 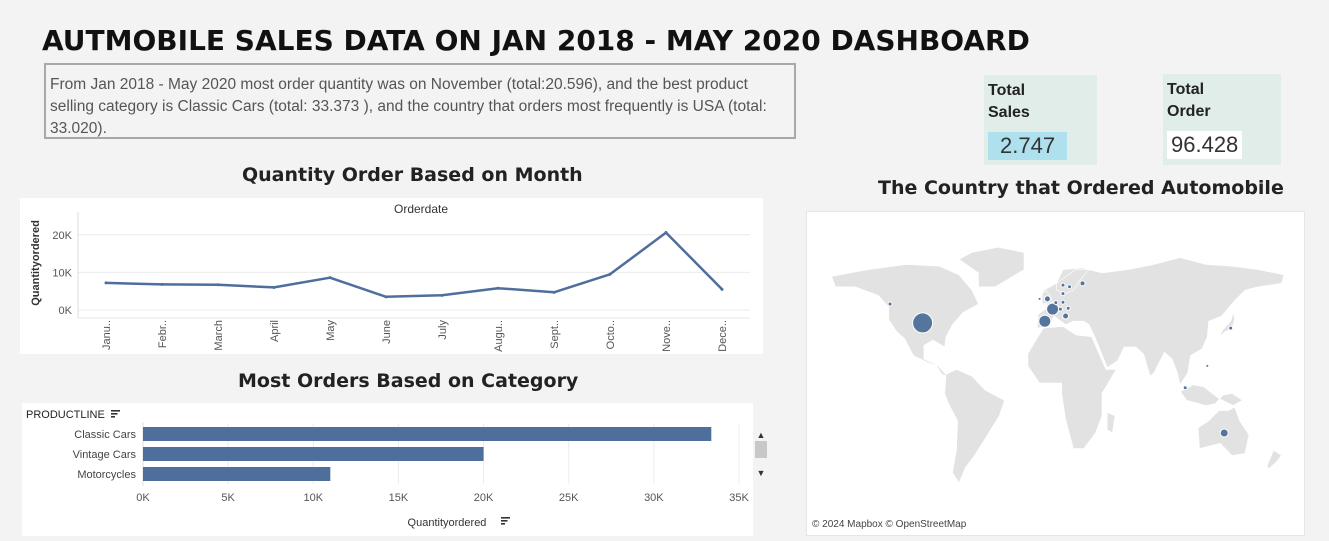 What do you see at coordinates (1160, 321) in the screenshot?
I see `landmass-eurasia` at bounding box center [1160, 321].